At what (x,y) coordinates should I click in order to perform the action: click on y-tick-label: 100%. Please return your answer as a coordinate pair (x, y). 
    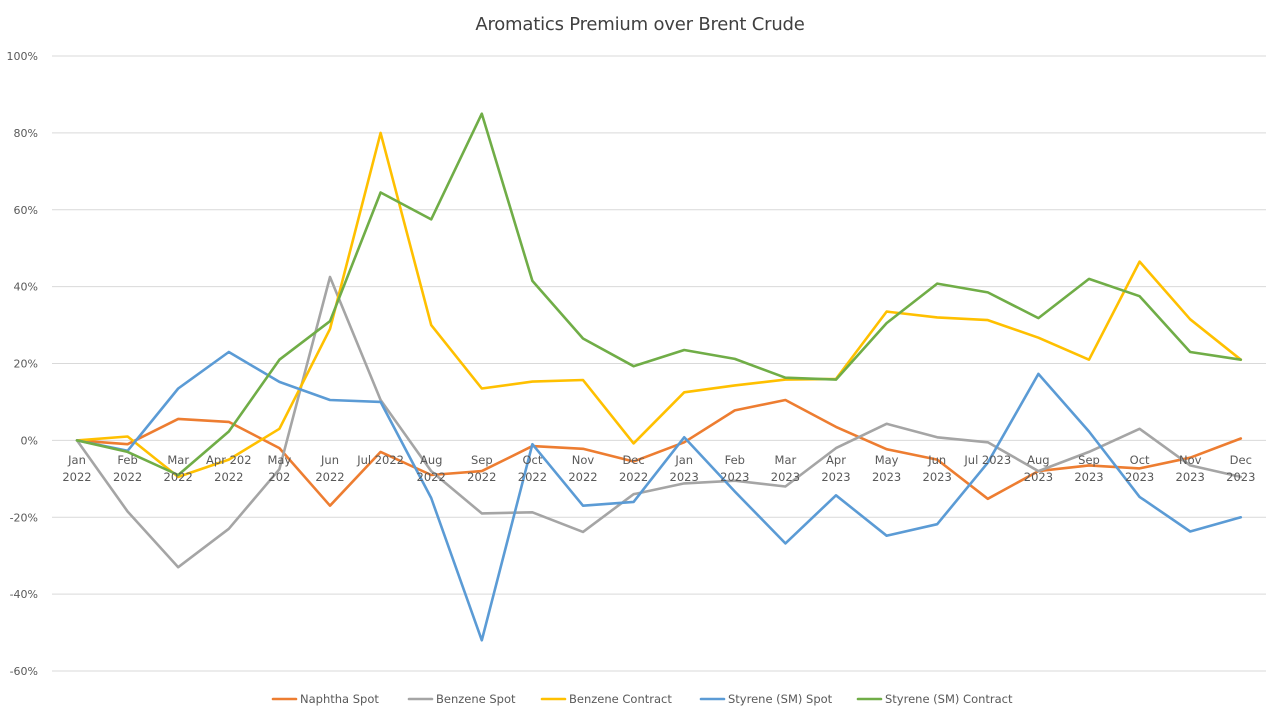
    Looking at the image, I should click on (22, 56).